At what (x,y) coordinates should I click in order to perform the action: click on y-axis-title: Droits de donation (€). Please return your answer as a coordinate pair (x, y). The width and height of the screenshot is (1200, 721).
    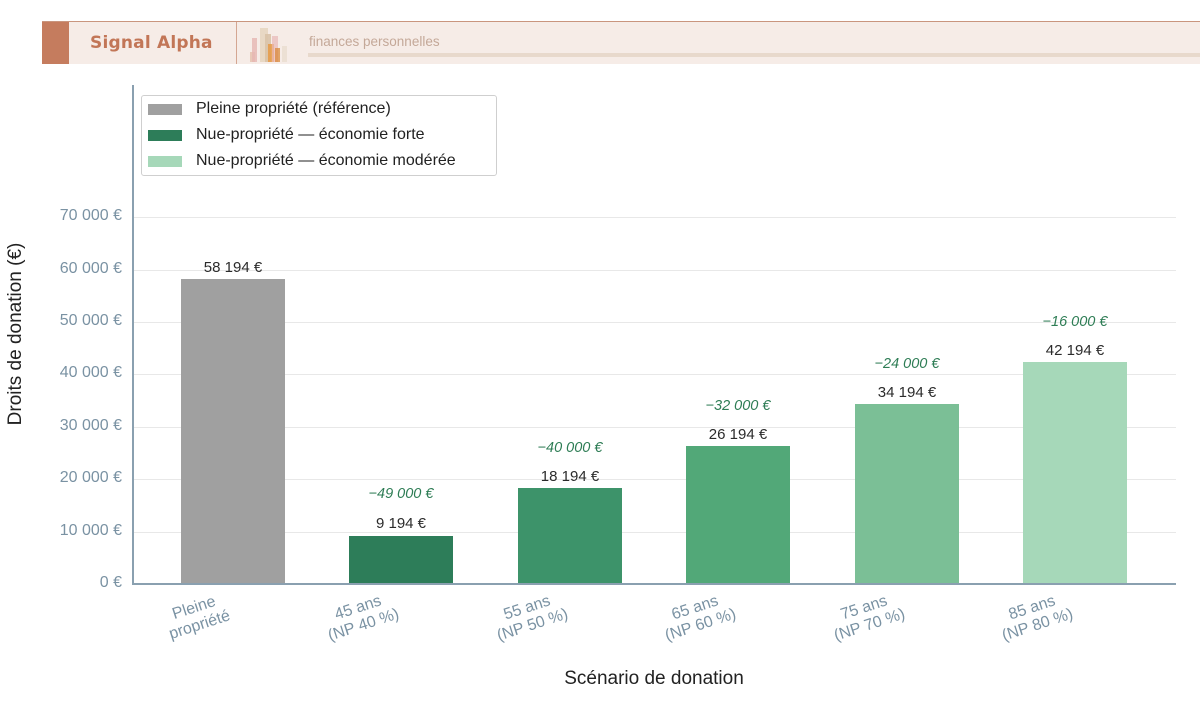
    Looking at the image, I should click on (15, 334).